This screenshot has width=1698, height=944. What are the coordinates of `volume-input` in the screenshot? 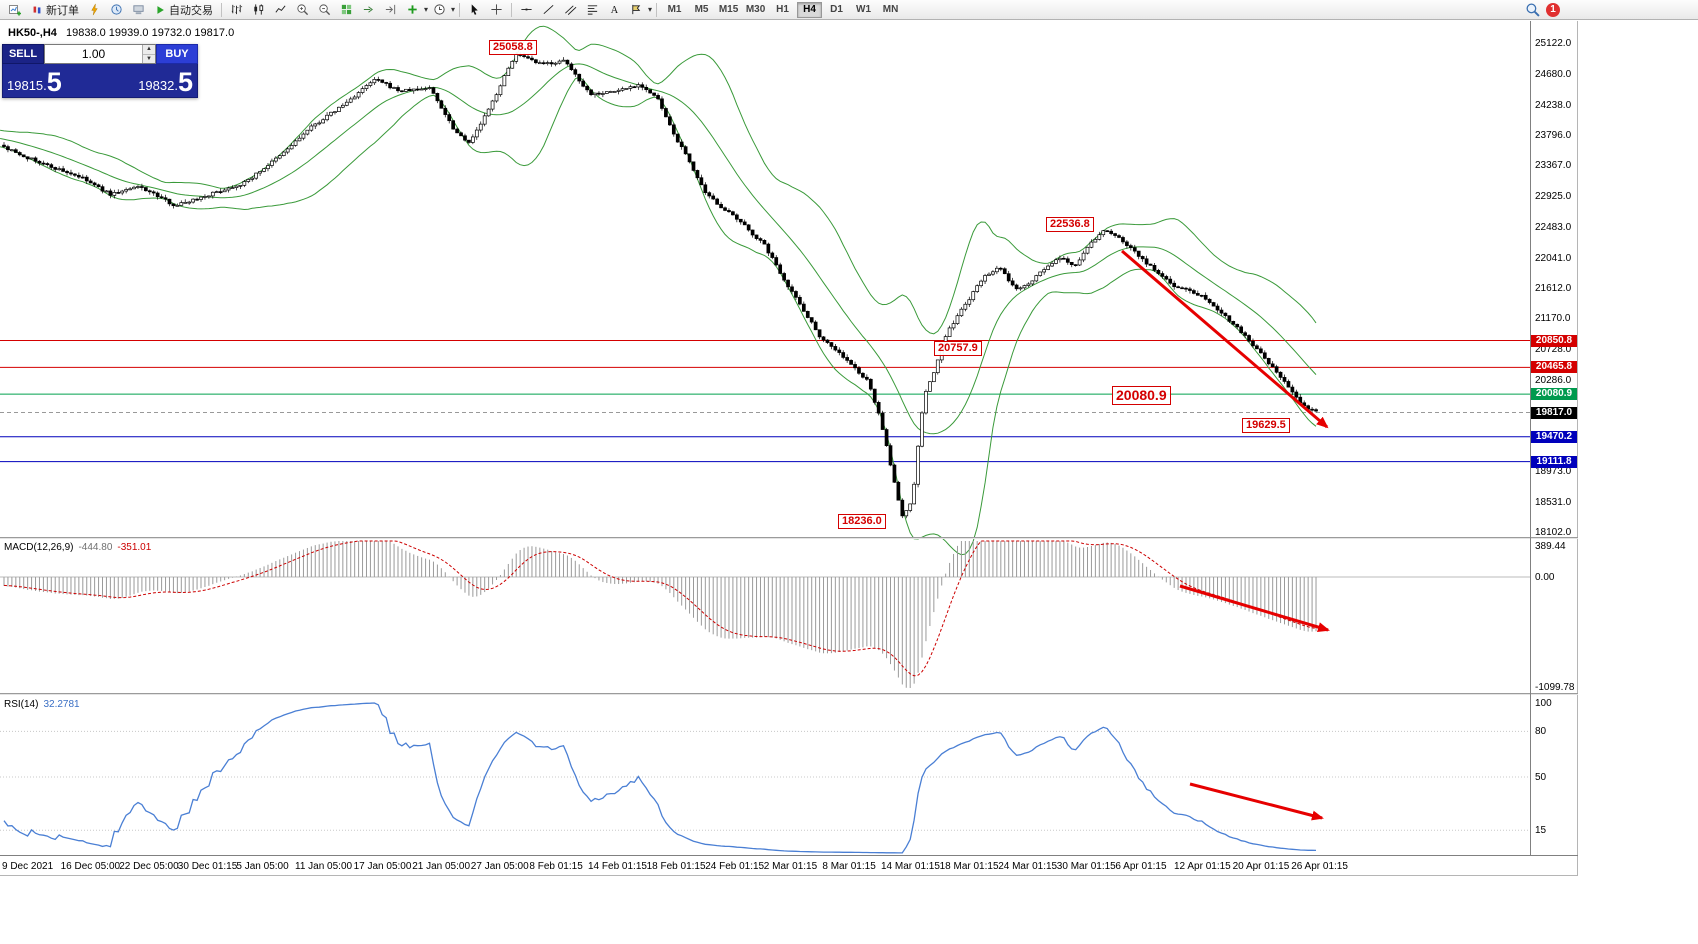 It's located at (93, 54).